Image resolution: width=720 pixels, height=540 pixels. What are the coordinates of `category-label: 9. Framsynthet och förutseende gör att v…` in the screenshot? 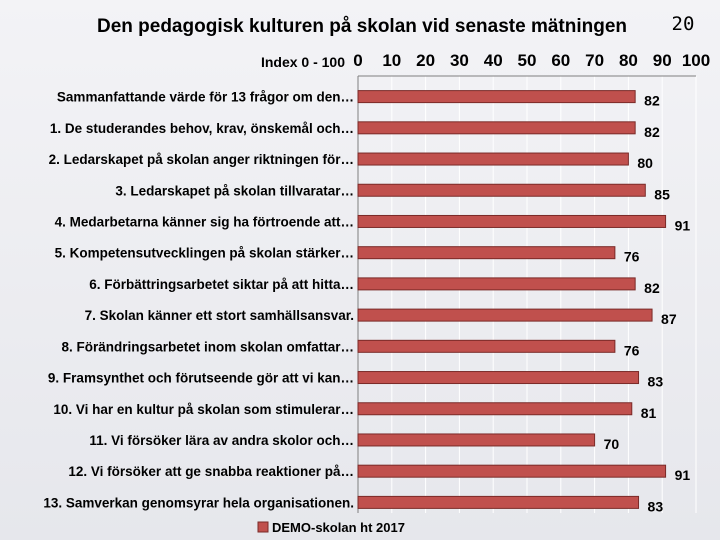 It's located at (201, 378).